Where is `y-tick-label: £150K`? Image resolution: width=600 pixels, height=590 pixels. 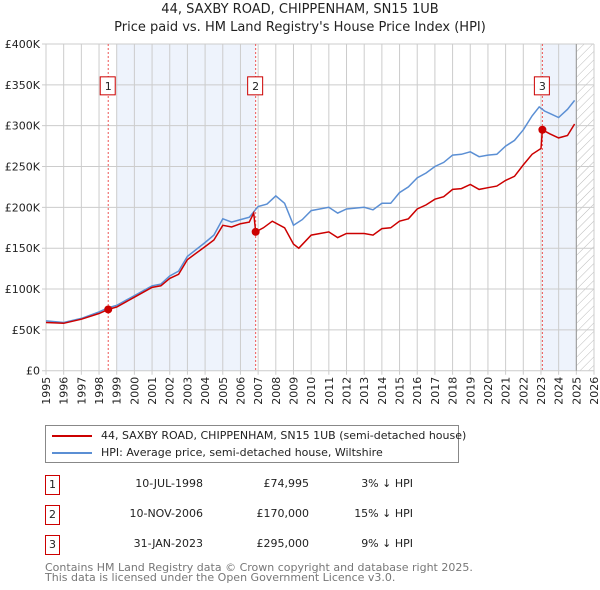 y-tick-label: £150K is located at coordinates (23, 248).